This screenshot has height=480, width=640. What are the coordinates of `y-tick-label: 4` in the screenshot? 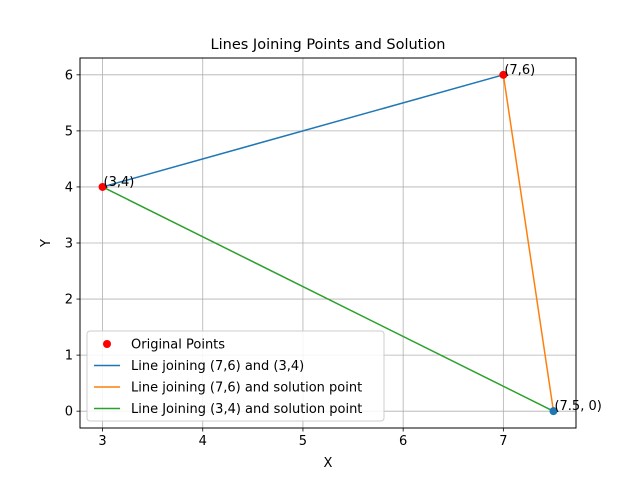 It's located at (69, 187).